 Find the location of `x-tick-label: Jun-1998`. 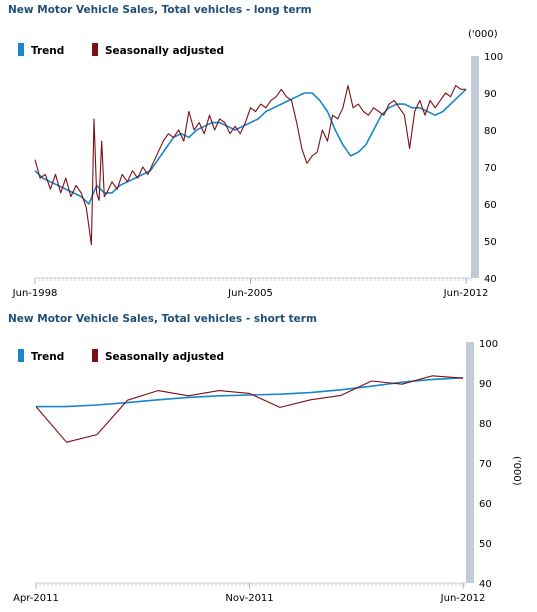

x-tick-label: Jun-1998 is located at coordinates (35, 293).